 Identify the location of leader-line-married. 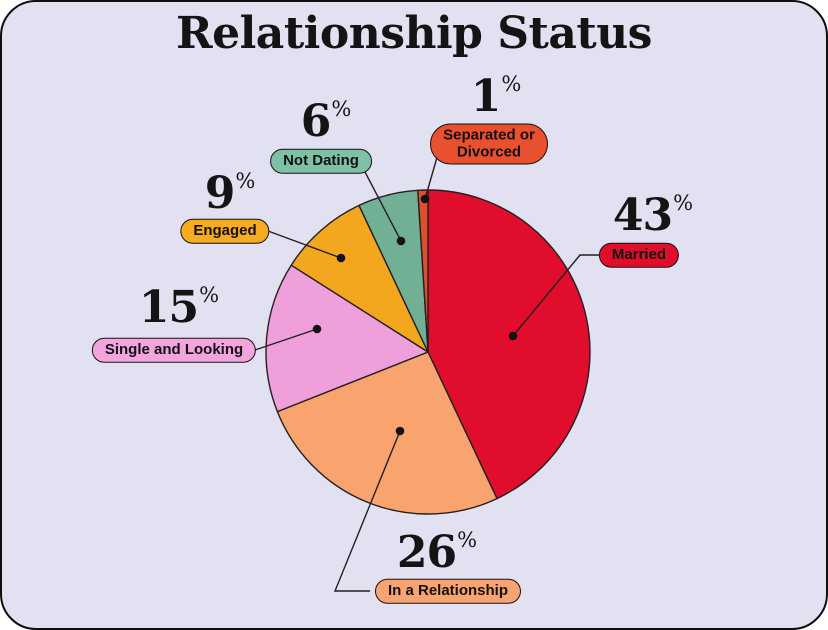
(557, 295).